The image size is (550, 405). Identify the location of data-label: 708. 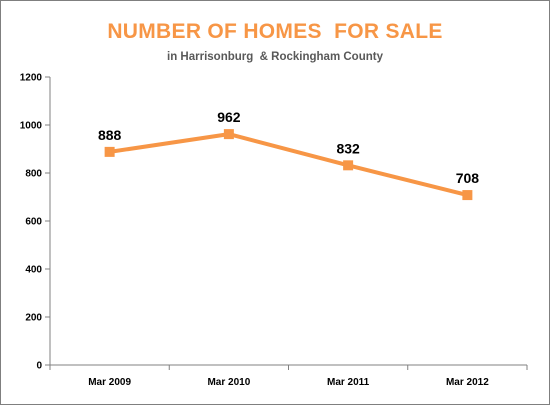
(468, 178).